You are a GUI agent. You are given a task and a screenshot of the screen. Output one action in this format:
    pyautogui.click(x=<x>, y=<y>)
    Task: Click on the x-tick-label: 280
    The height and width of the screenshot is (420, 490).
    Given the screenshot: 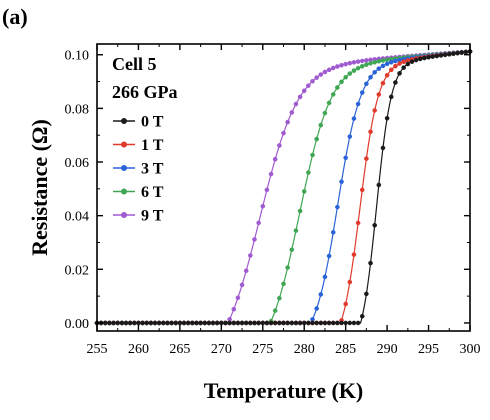 What is the action you would take?
    pyautogui.click(x=304, y=349)
    